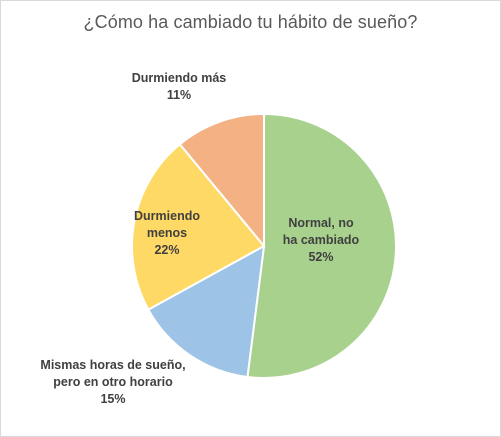 The image size is (501, 437). Describe the element at coordinates (250, 22) in the screenshot. I see `chart-title: ¿Cómo ha cambiado tu hábito de sueño?` at that location.